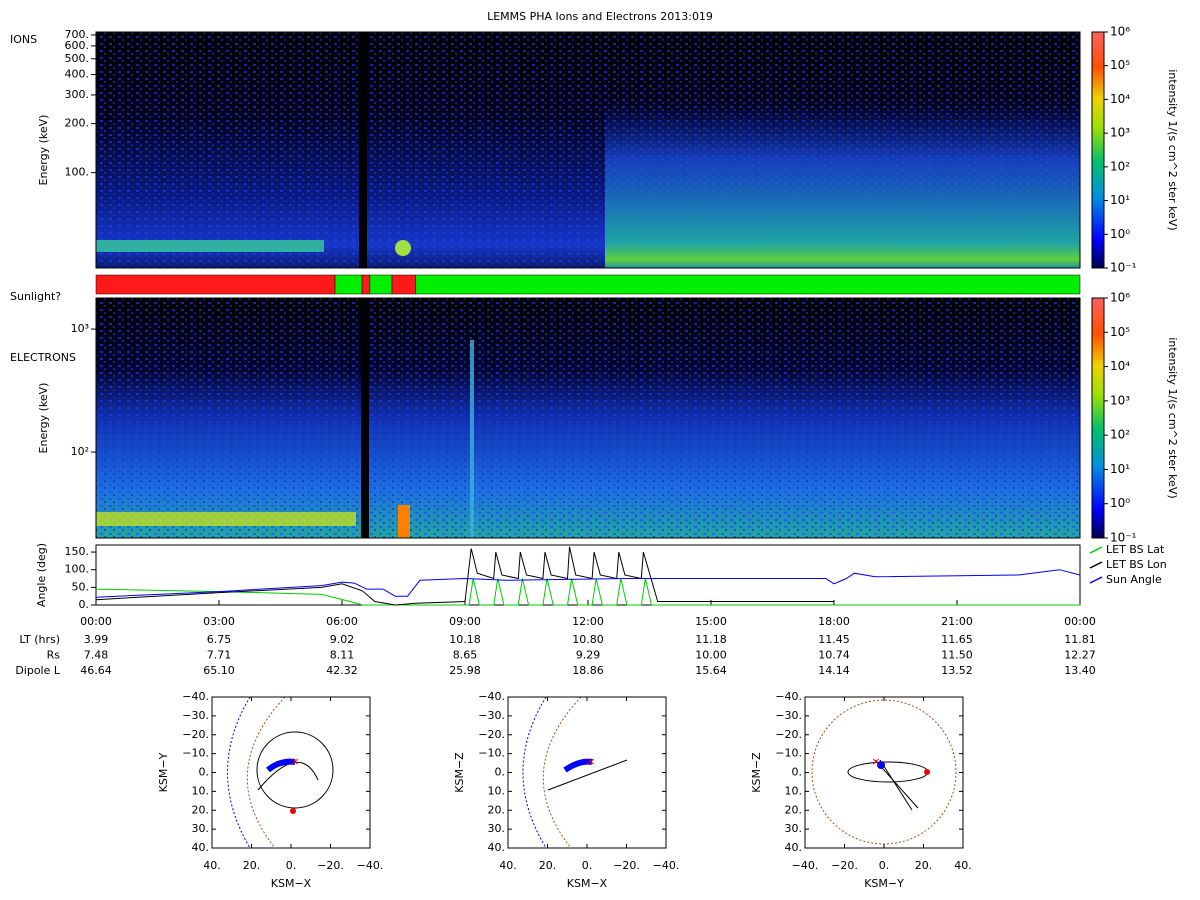  Describe the element at coordinates (80, 328) in the screenshot. I see `y-tick-label: 10³` at that location.